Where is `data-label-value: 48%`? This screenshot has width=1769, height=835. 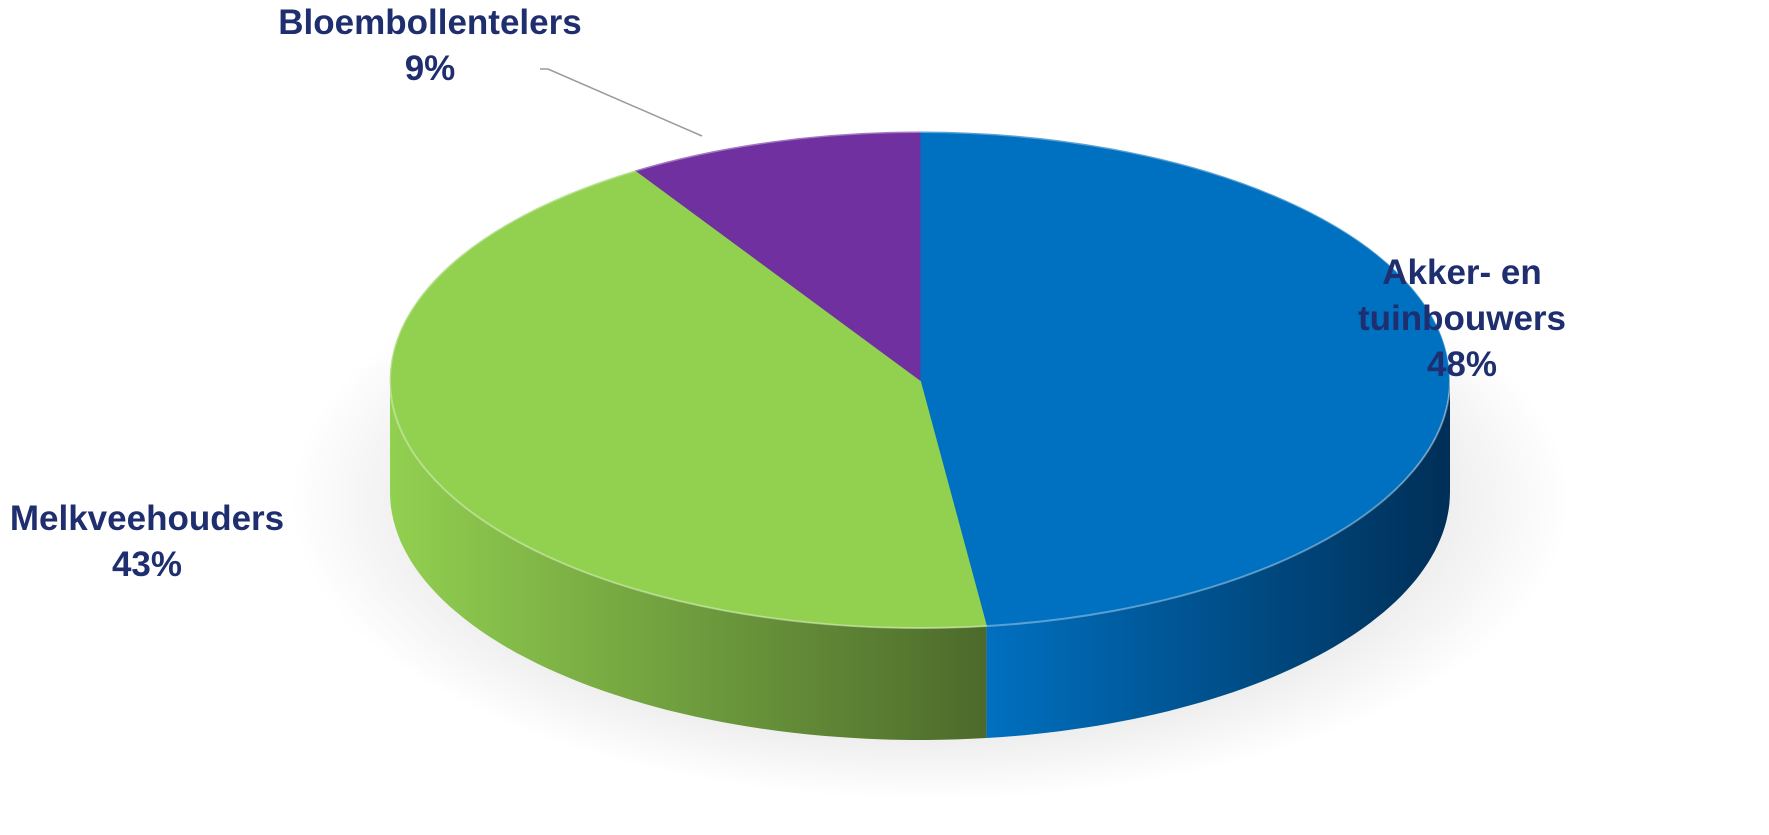 data-label-value: 48% is located at coordinates (1462, 364).